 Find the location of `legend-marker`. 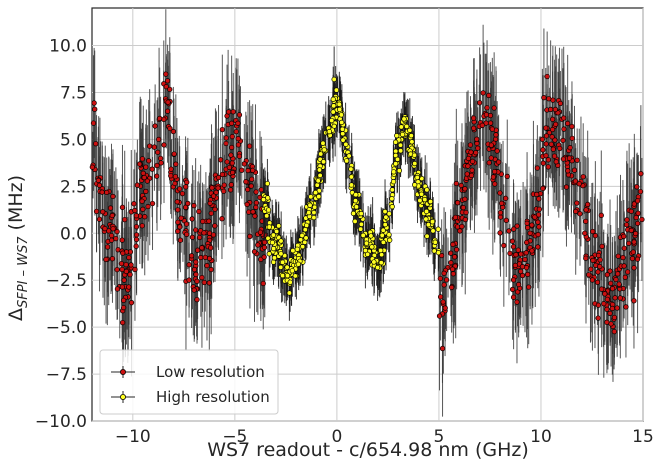

legend-marker is located at coordinates (123, 371).